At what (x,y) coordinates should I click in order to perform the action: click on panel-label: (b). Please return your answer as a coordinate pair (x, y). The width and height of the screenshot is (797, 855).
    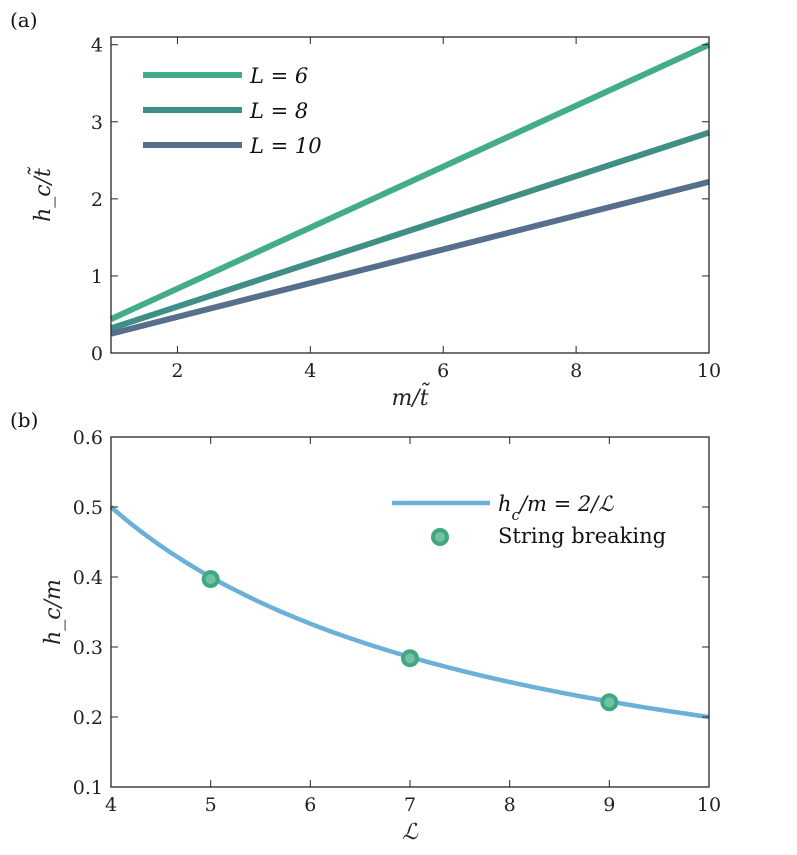
    Looking at the image, I should click on (24, 420).